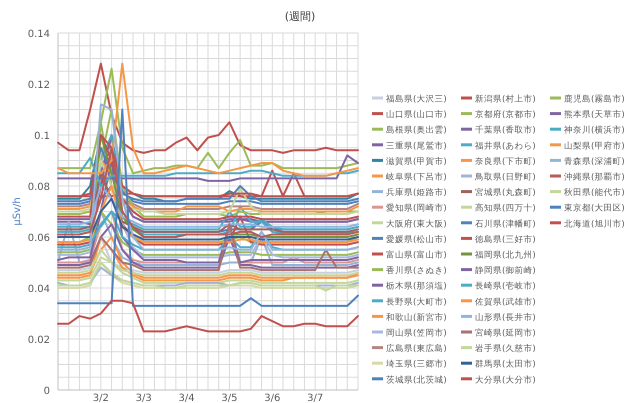 The height and width of the screenshot is (403, 640). Describe the element at coordinates (505, 192) in the screenshot. I see `legend-label: 宮城県(丸森町)` at that location.